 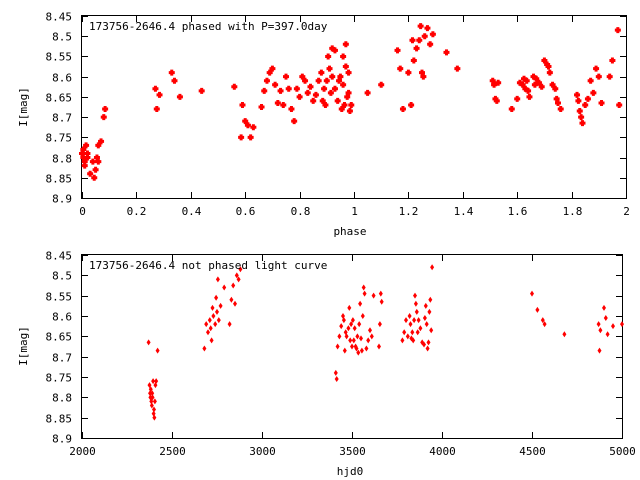 What do you see at coordinates (62, 78) in the screenshot?
I see `y-tick-label: 8.6` at bounding box center [62, 78].